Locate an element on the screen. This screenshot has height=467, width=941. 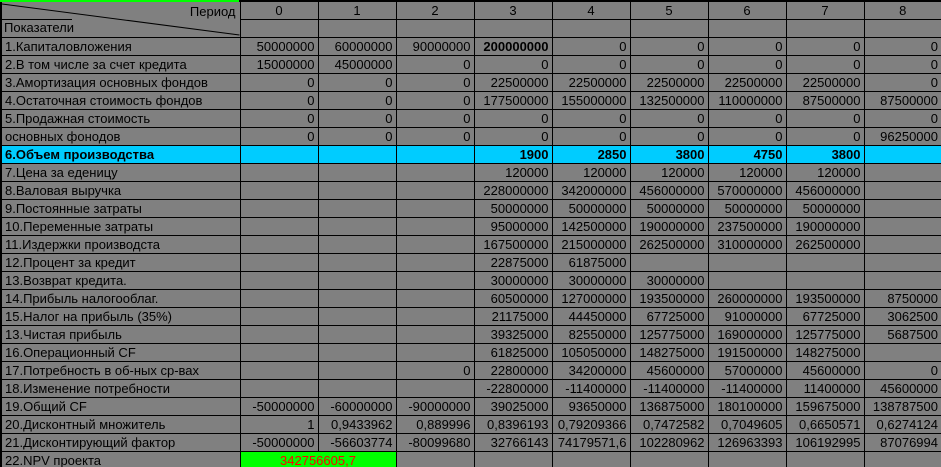
header-corner-cell: Период Показатели is located at coordinates (120, 19).